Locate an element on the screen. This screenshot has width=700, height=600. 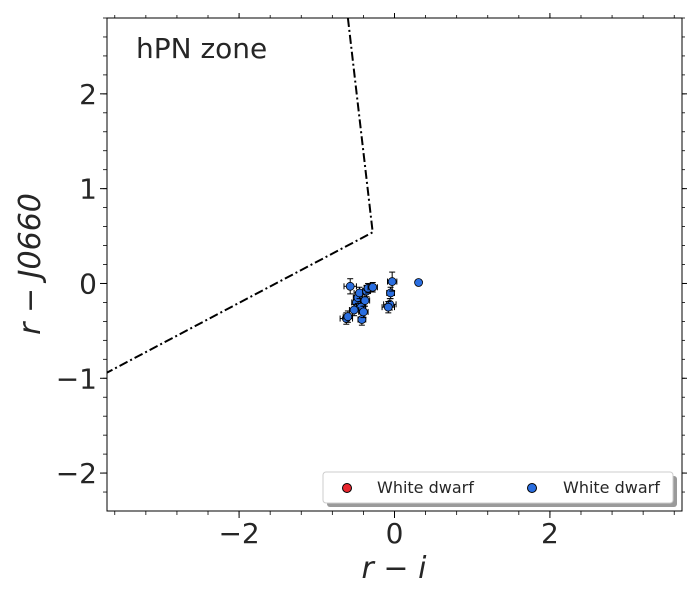
y-tick-label: −1 is located at coordinates (76, 378).